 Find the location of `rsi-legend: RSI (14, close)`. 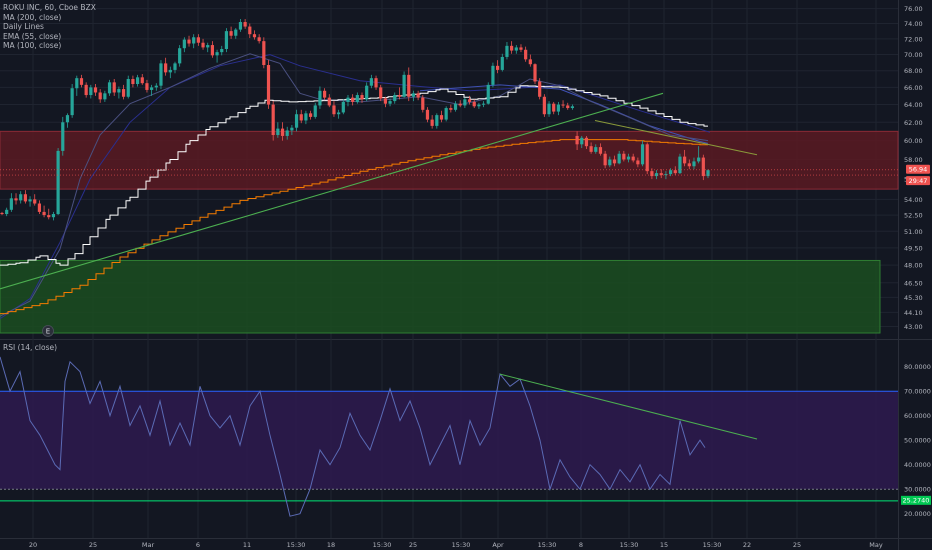

rsi-legend: RSI (14, close) is located at coordinates (30, 348).